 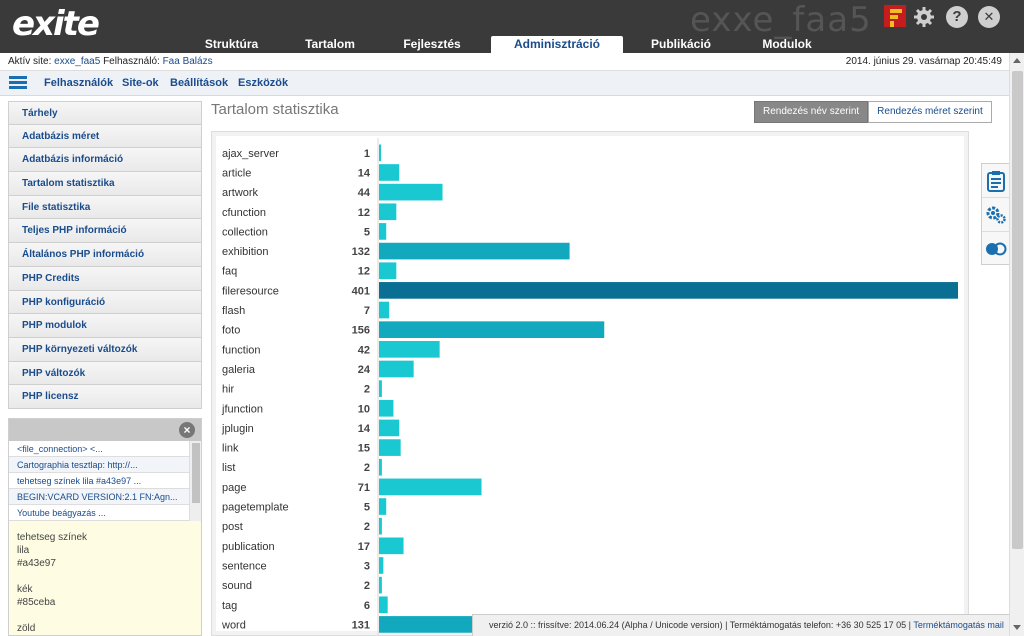 I want to click on page-scroll-thumb, so click(x=1017, y=310).